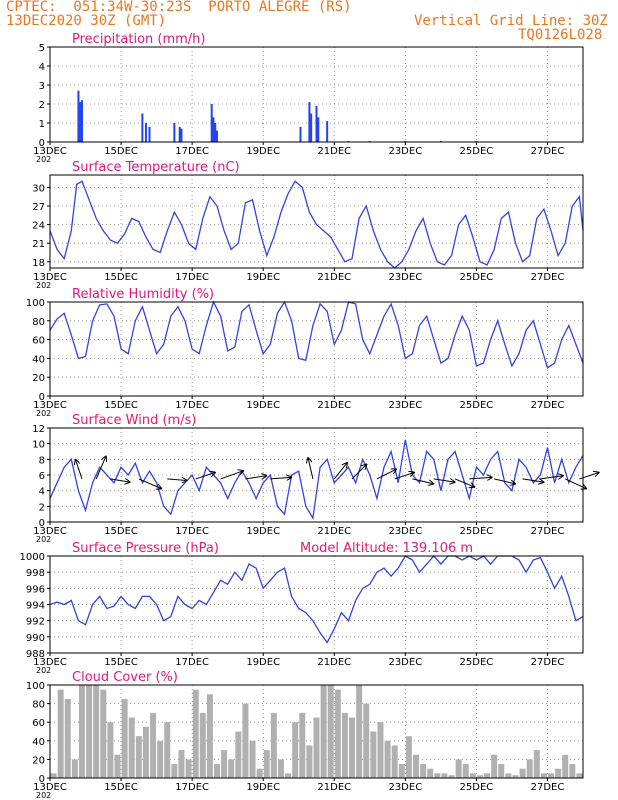 The image size is (618, 800). Describe the element at coordinates (38, 244) in the screenshot. I see `panel-2-ytick-label: 21` at that location.